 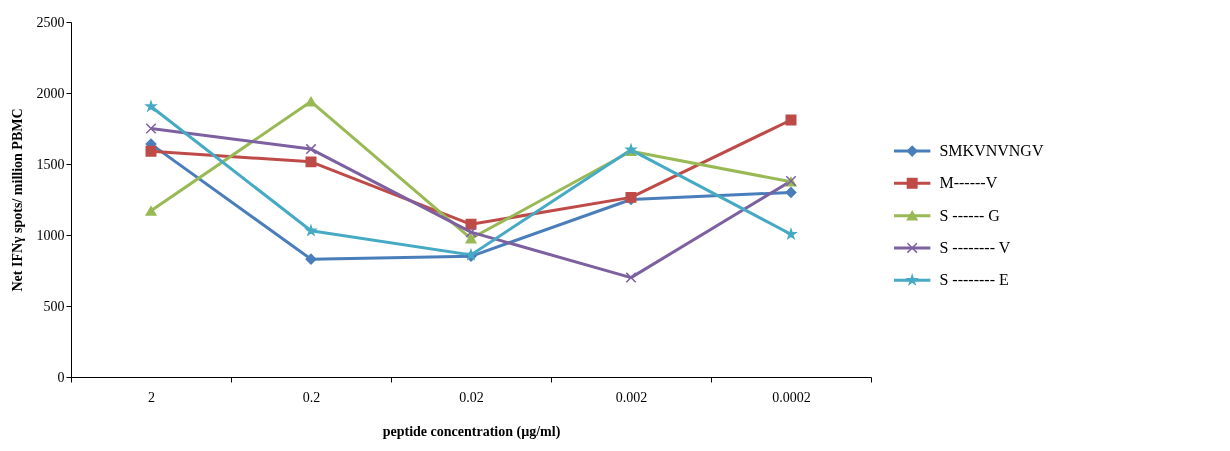 What do you see at coordinates (61, 377) in the screenshot?
I see `y-tick-label: 0` at bounding box center [61, 377].